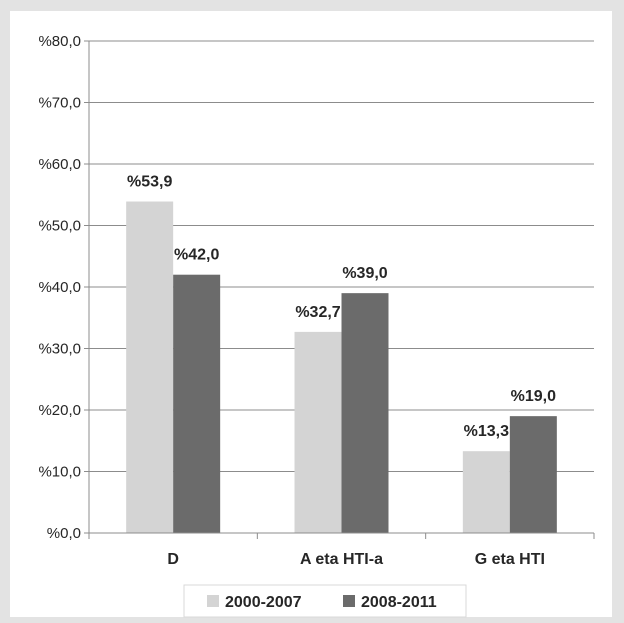  What do you see at coordinates (533, 396) in the screenshot?
I see `data-label: %19,0` at bounding box center [533, 396].